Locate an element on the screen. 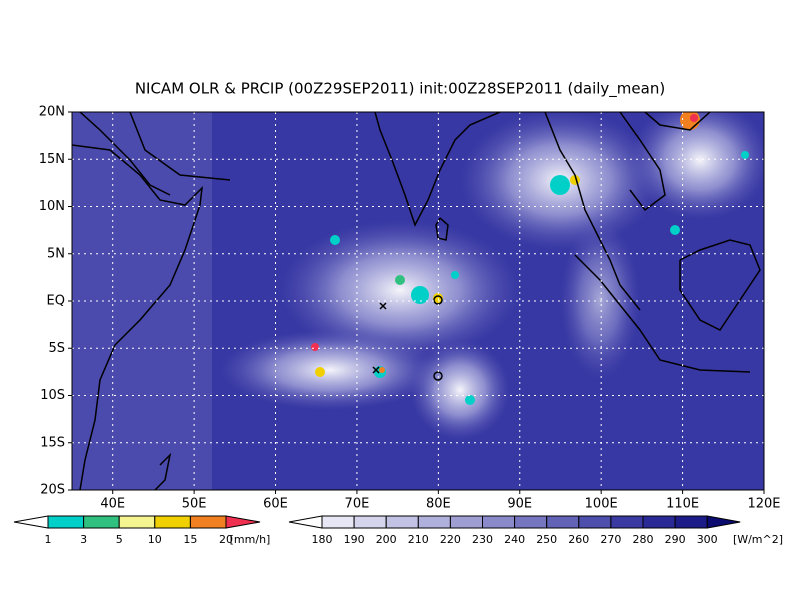  colorbar-label: 260 is located at coordinates (578, 539).